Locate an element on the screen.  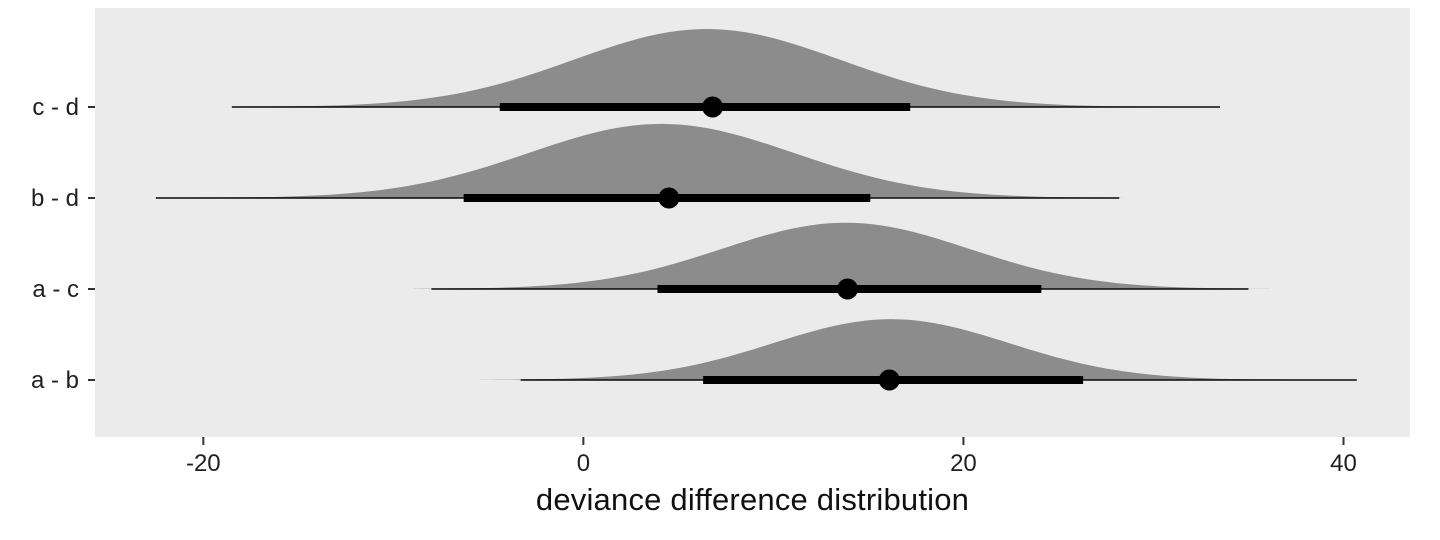
y-axis-label-a-c: a - c is located at coordinates (55, 289).